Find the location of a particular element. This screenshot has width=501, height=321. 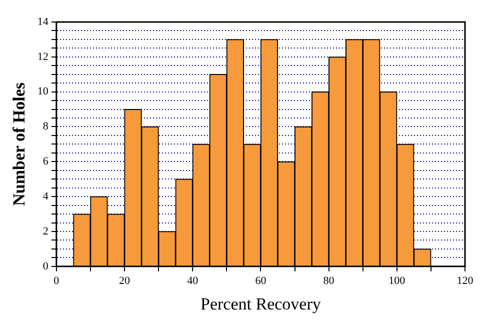

y-tick-label: 10 is located at coordinates (43, 92).